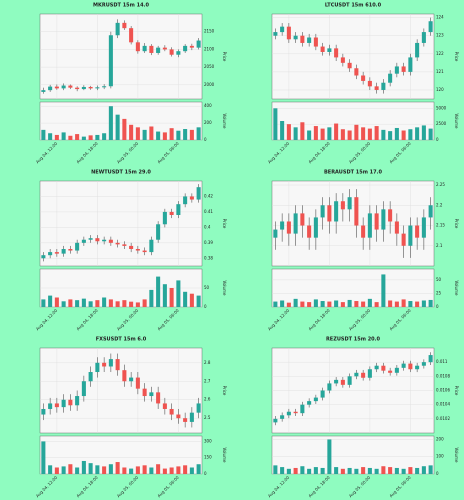 This screenshot has height=500, width=464. What do you see at coordinates (440, 53) in the screenshot?
I see `y-tick-label: 122` at bounding box center [440, 53].